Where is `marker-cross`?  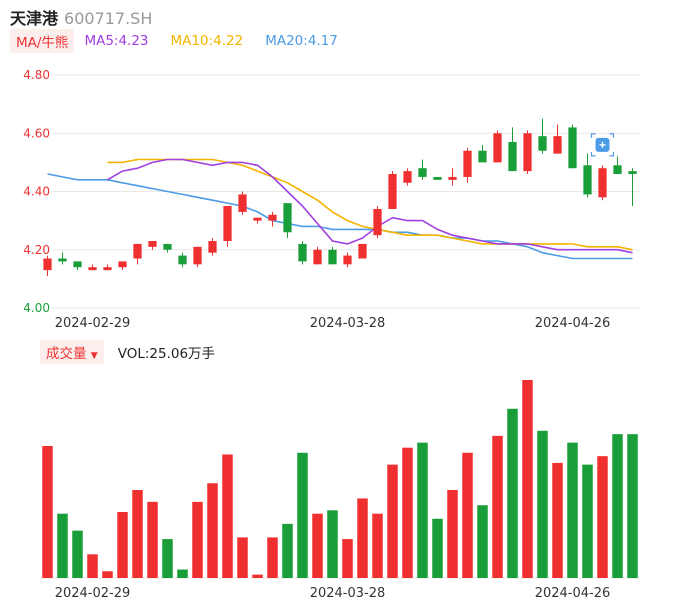 marker-cross is located at coordinates (602, 144).